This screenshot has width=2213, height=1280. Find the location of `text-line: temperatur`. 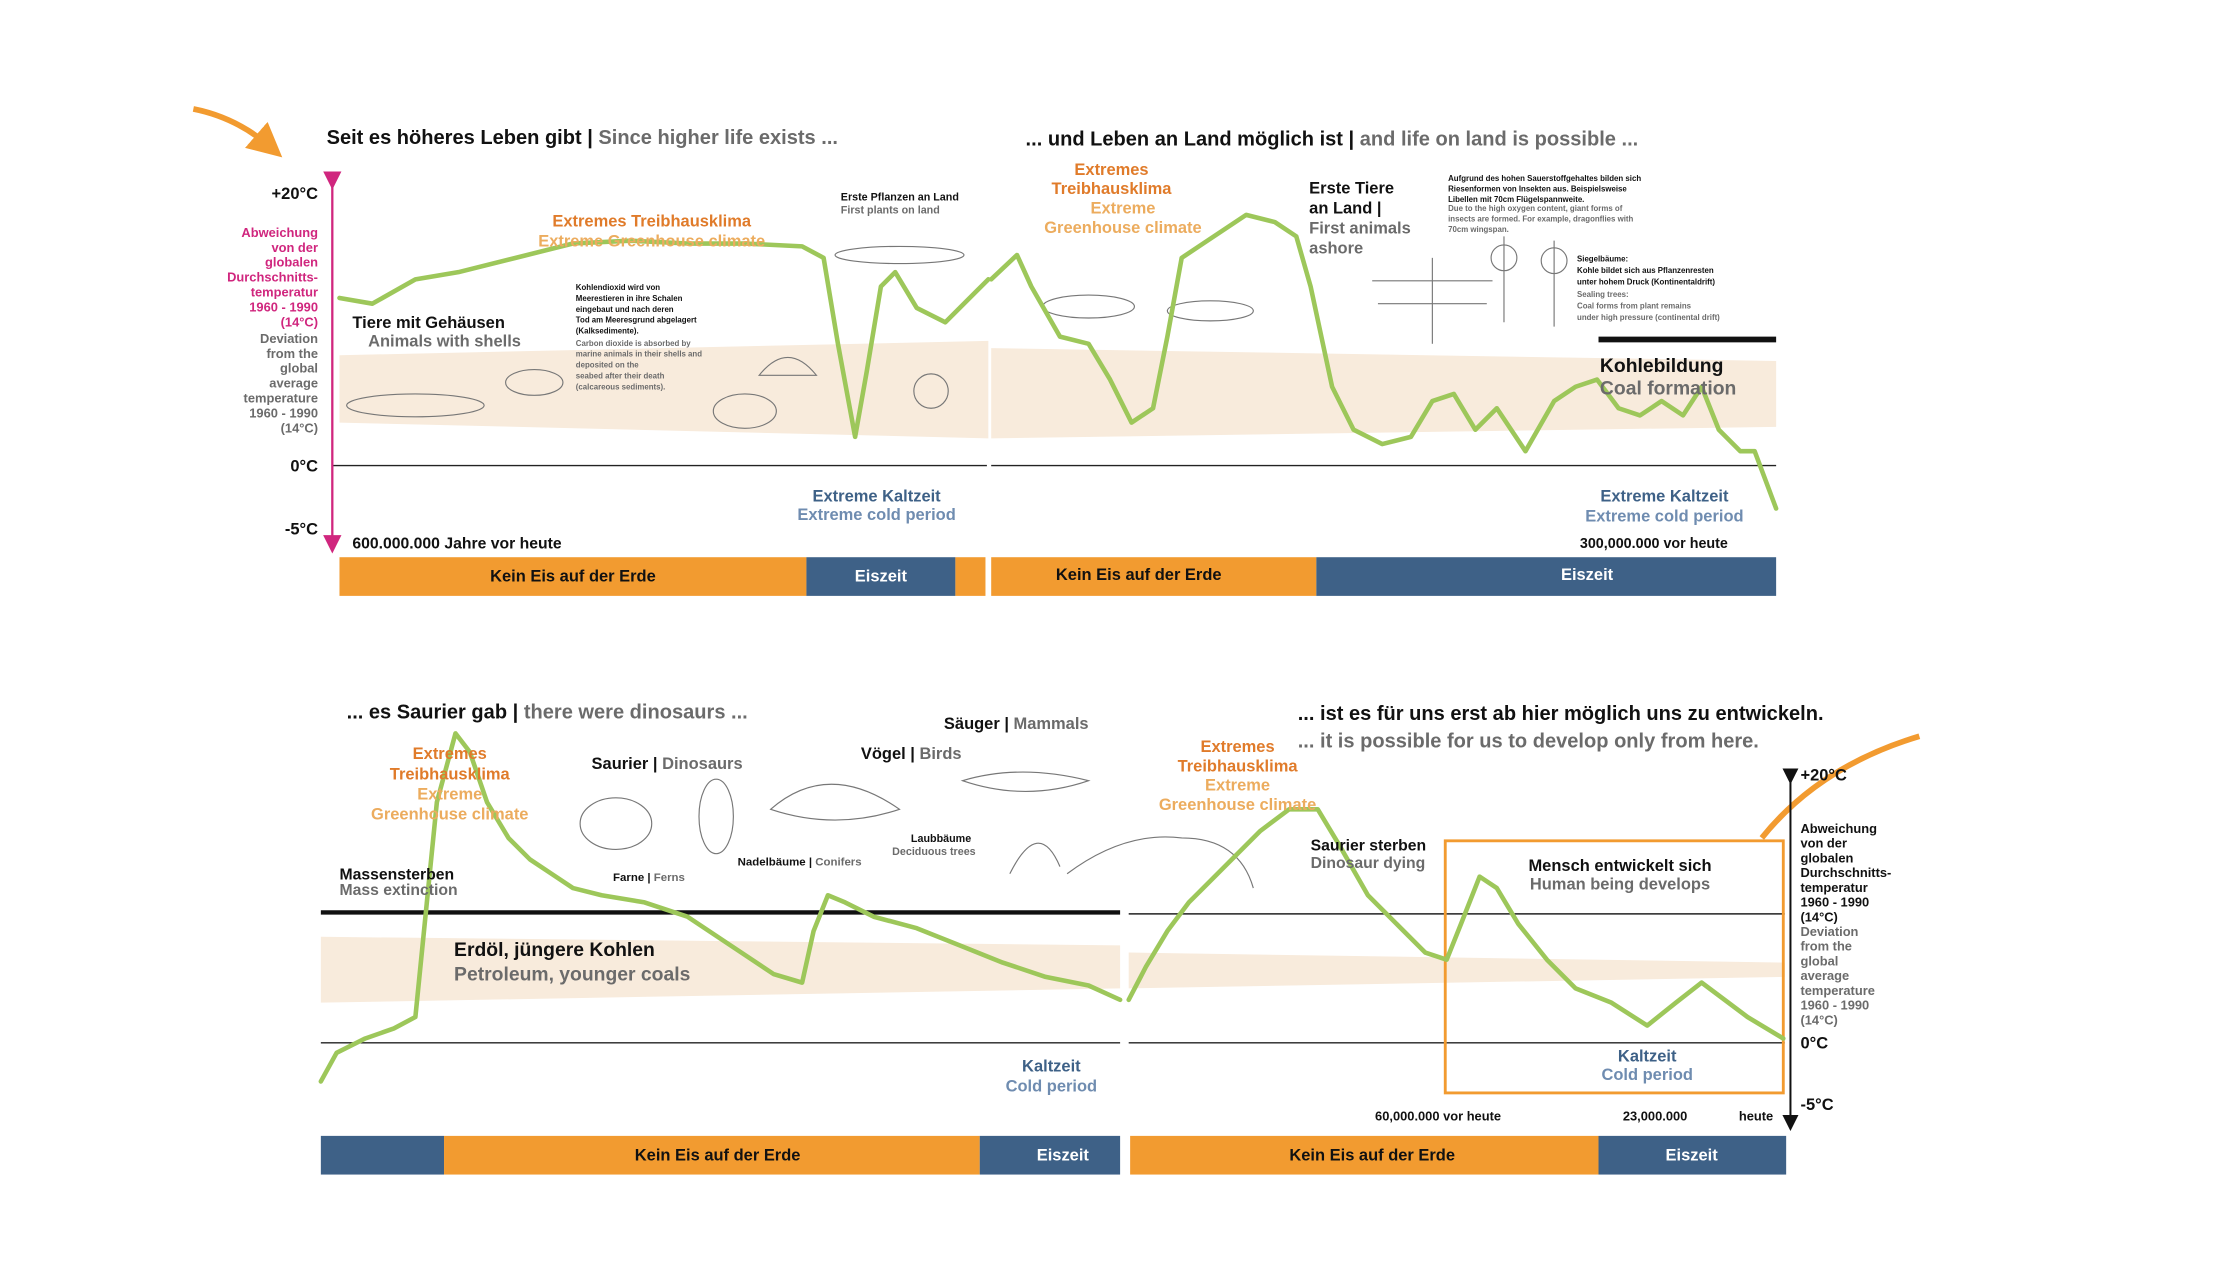

text-line: temperatur is located at coordinates (284, 291).